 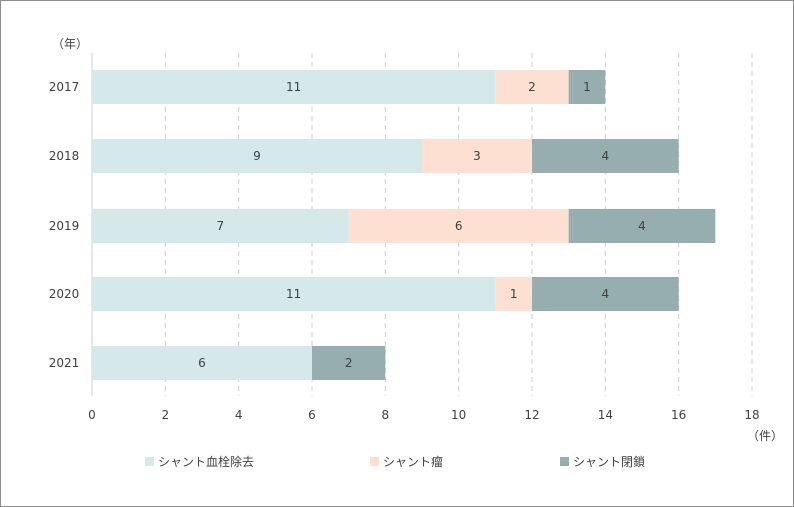 I want to click on data-label-2021-series-3: 2, so click(x=349, y=363).